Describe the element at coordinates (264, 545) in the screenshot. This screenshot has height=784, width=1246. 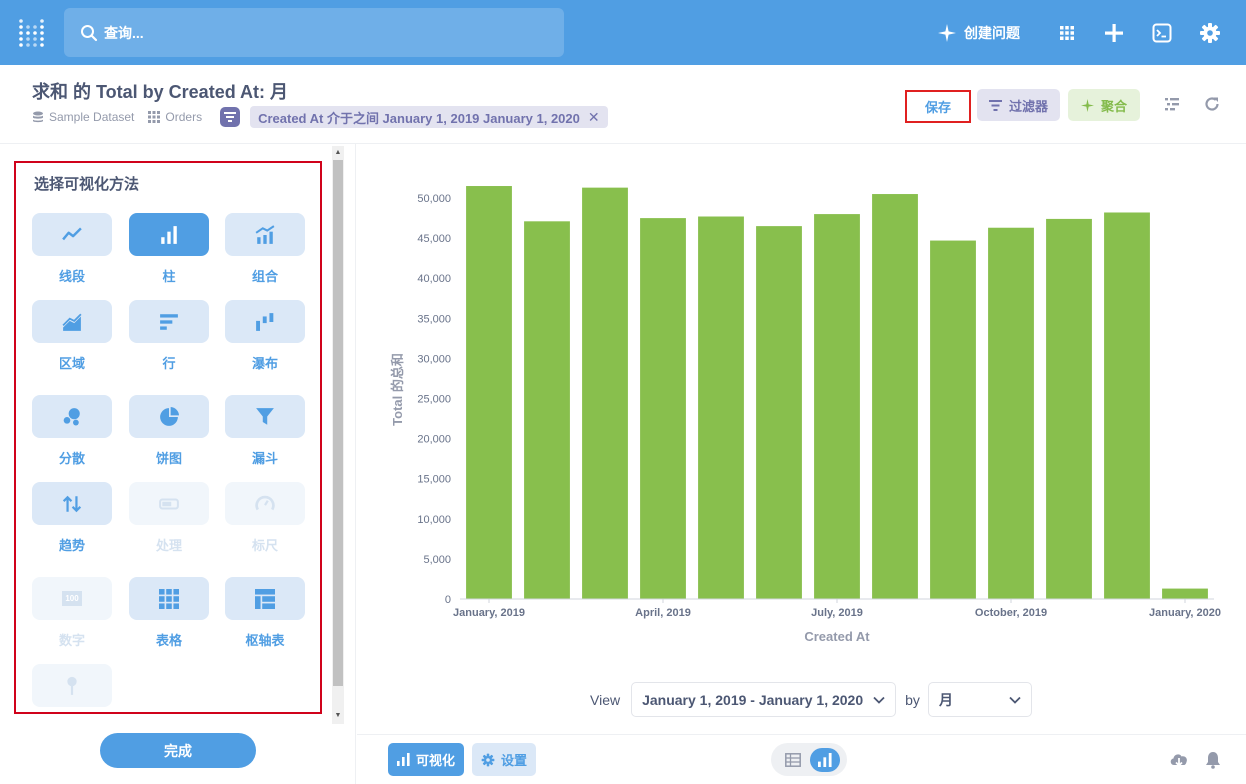
I see `viz-option-label: 标尺` at that location.